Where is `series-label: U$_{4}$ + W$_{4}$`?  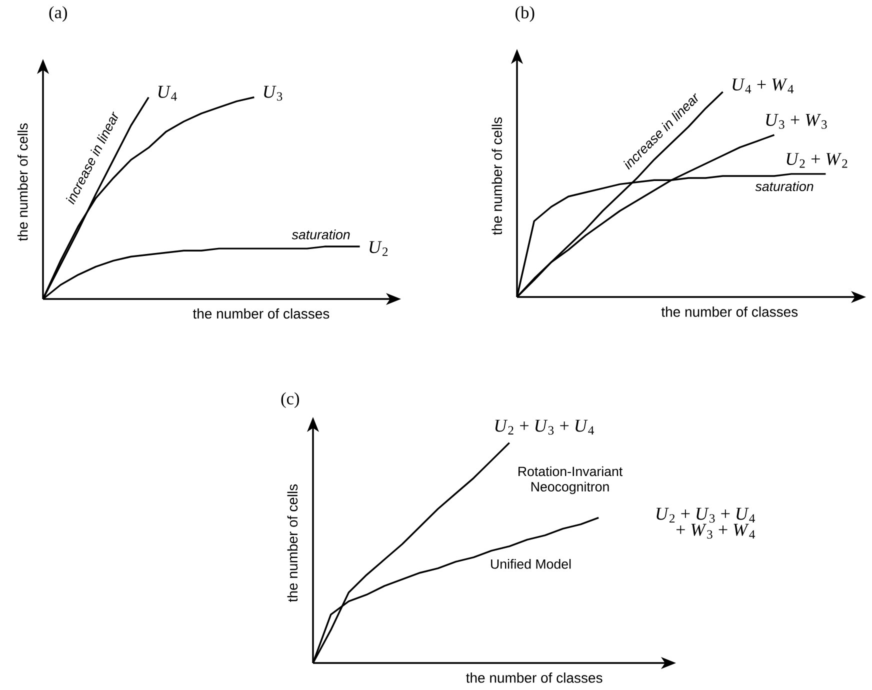 series-label: U$_{4}$ + W$_{4}$ is located at coordinates (763, 86).